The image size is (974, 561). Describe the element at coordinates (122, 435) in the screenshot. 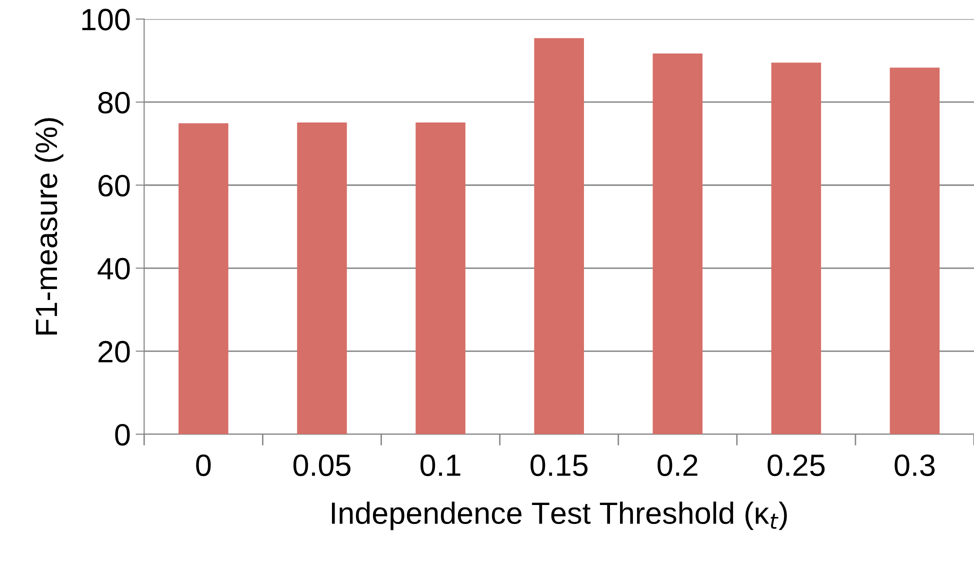

I see `y-tick-label: 0` at that location.